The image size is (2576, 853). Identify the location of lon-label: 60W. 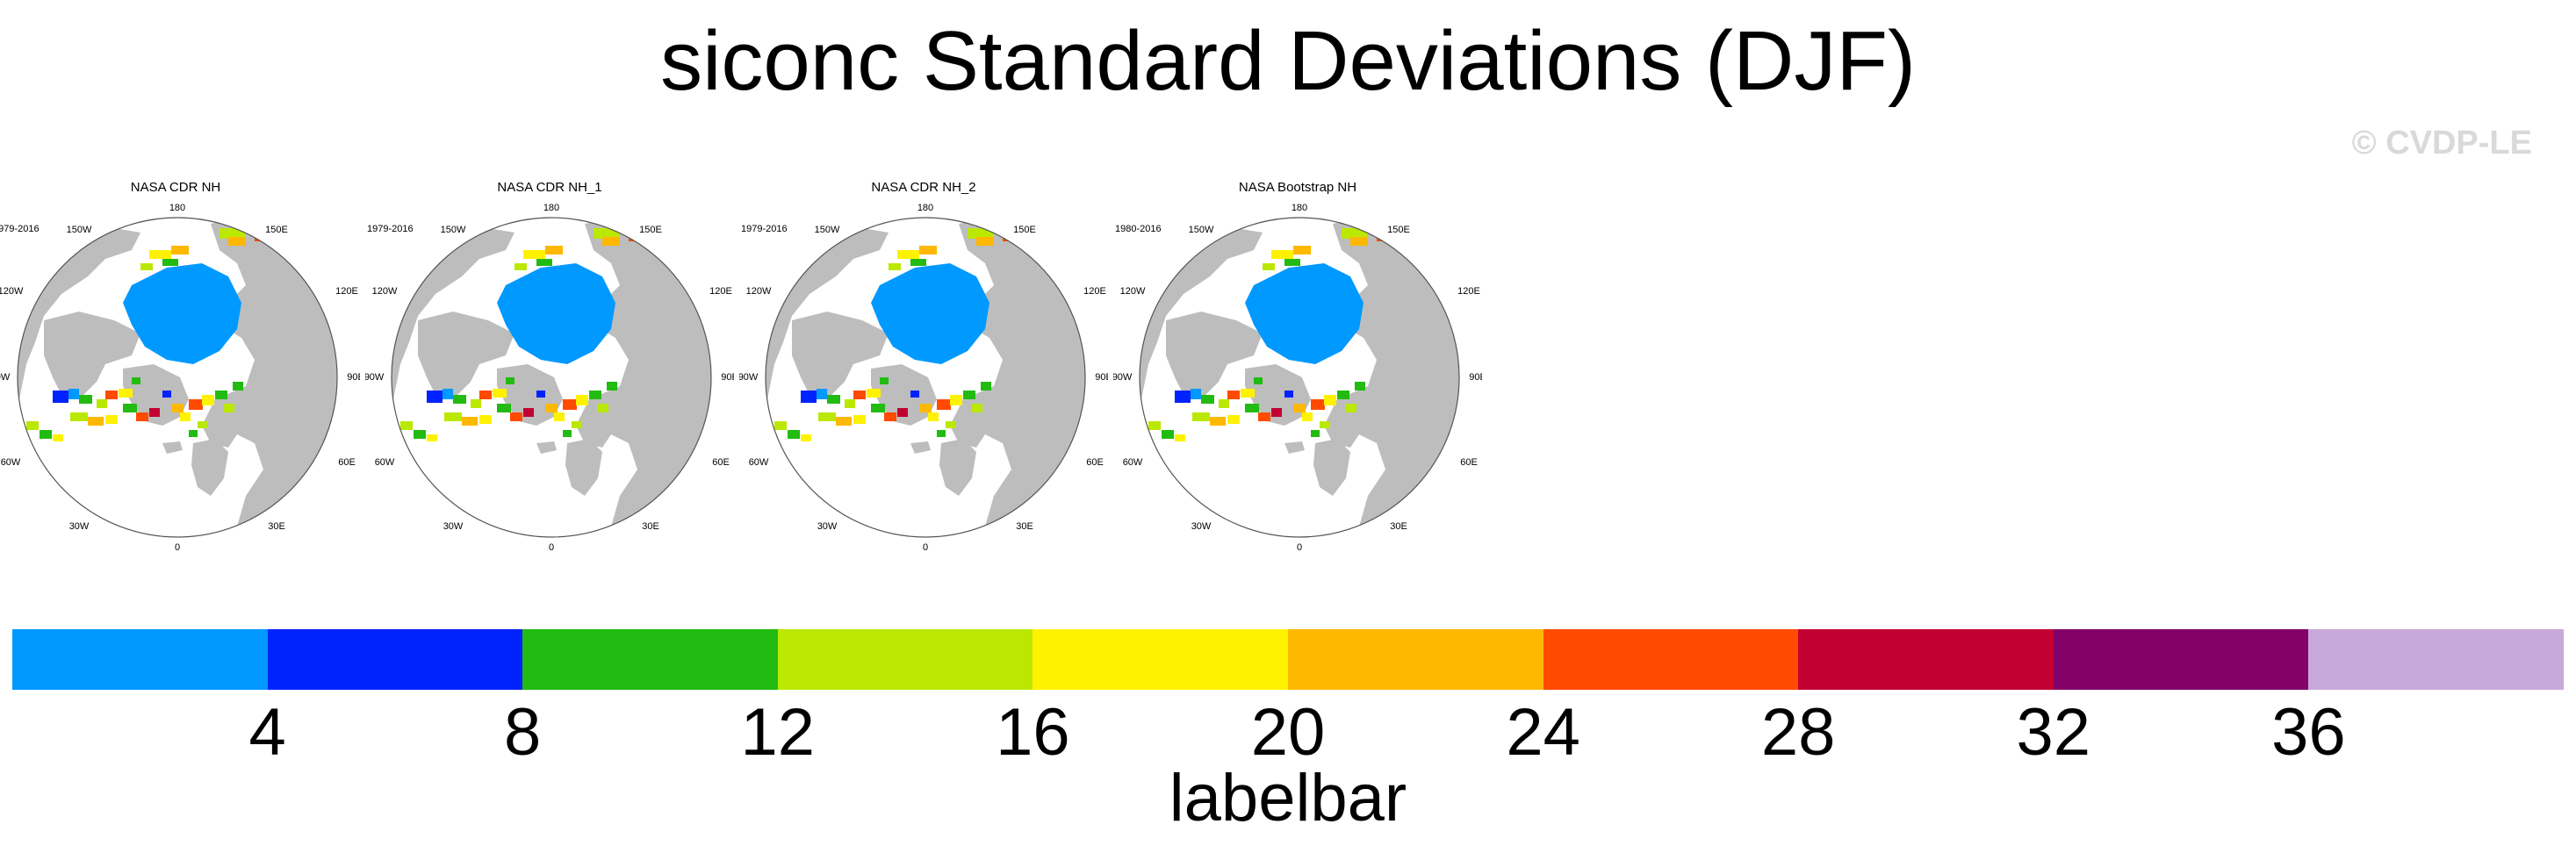
(759, 462).